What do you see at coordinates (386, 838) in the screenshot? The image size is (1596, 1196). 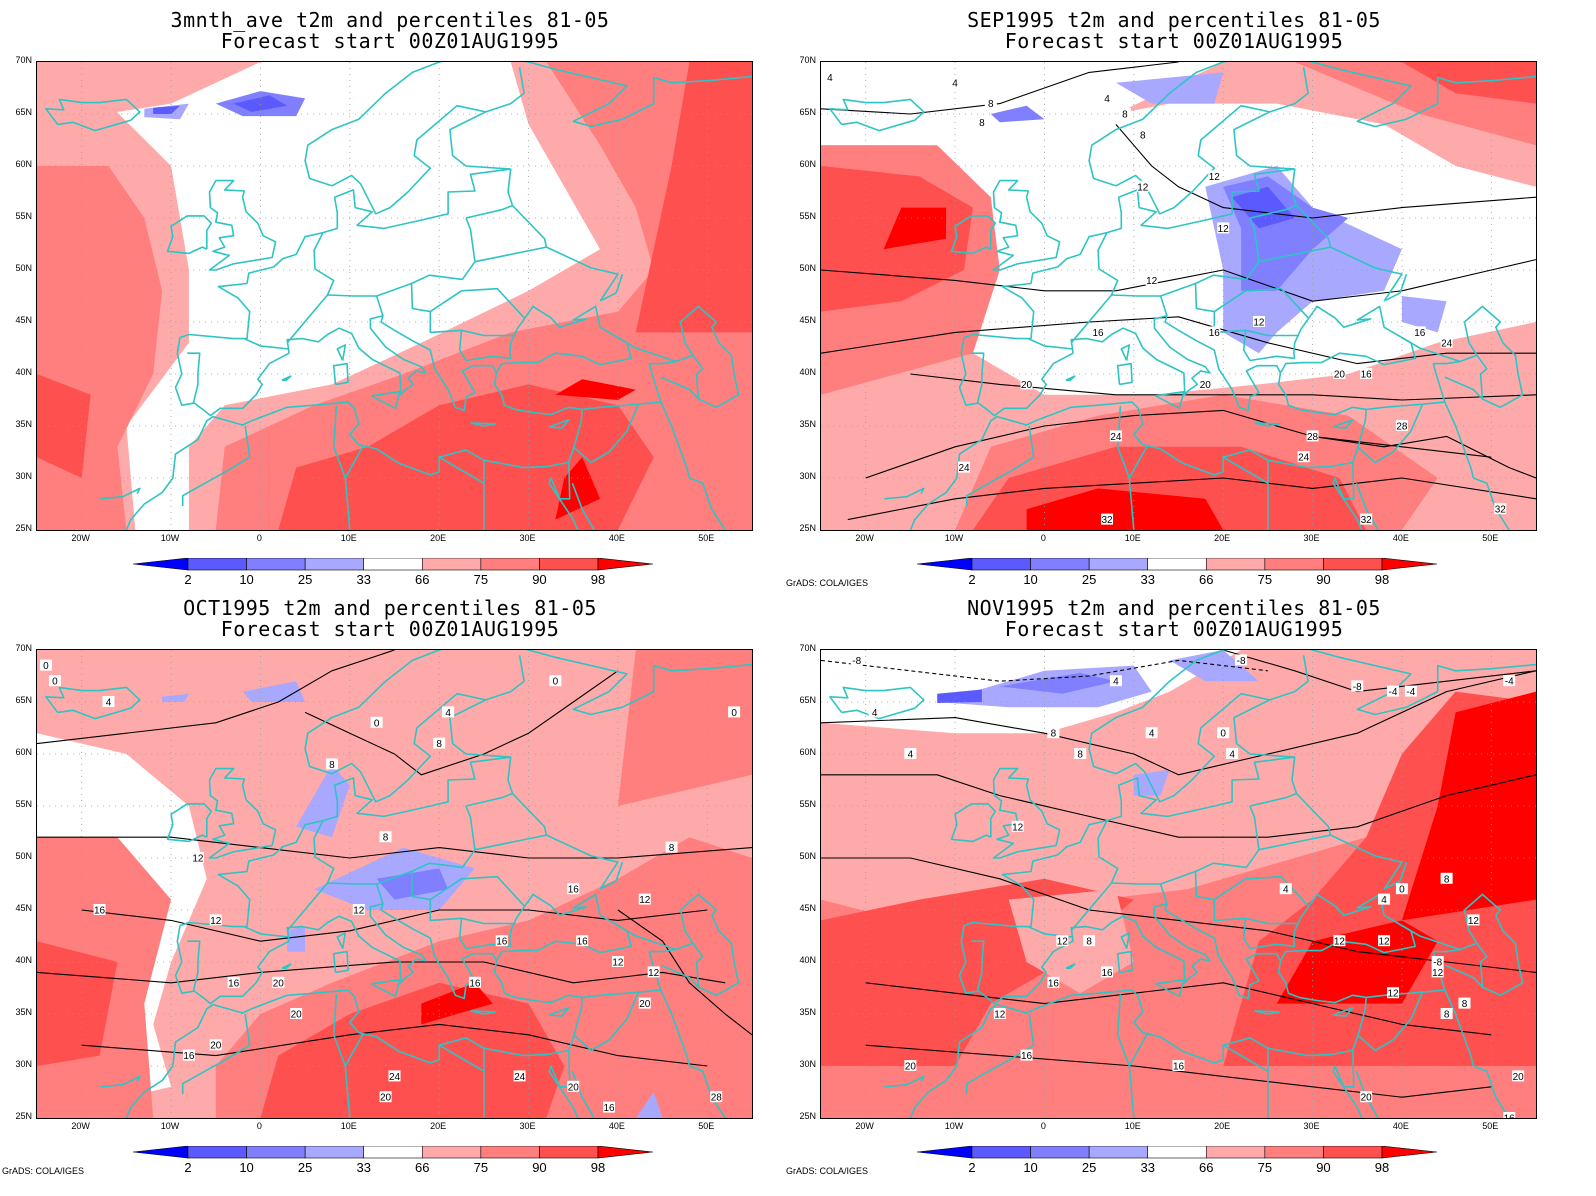 I see `contour-label: 8` at bounding box center [386, 838].